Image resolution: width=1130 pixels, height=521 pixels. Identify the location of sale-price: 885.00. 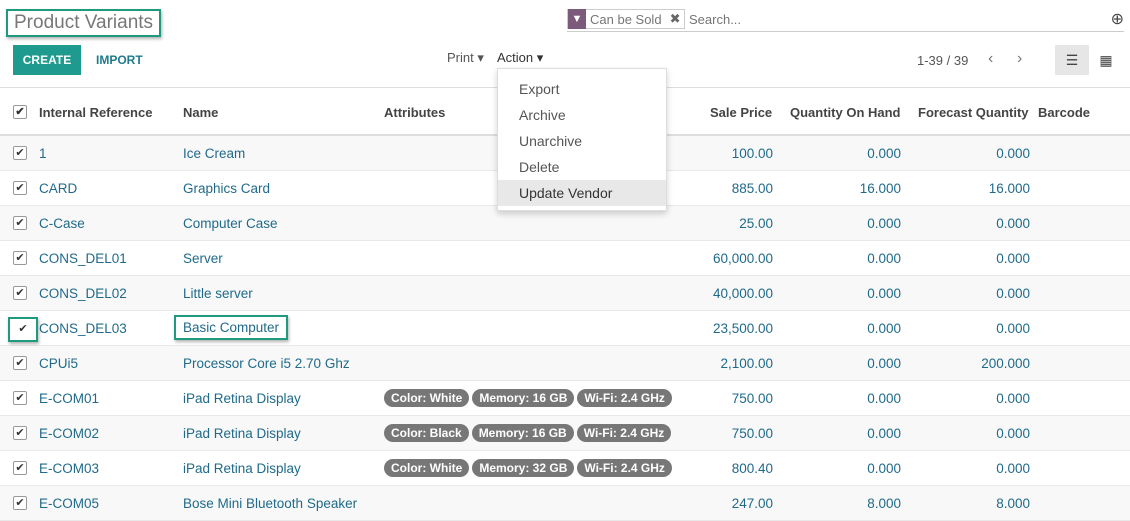
(752, 188).